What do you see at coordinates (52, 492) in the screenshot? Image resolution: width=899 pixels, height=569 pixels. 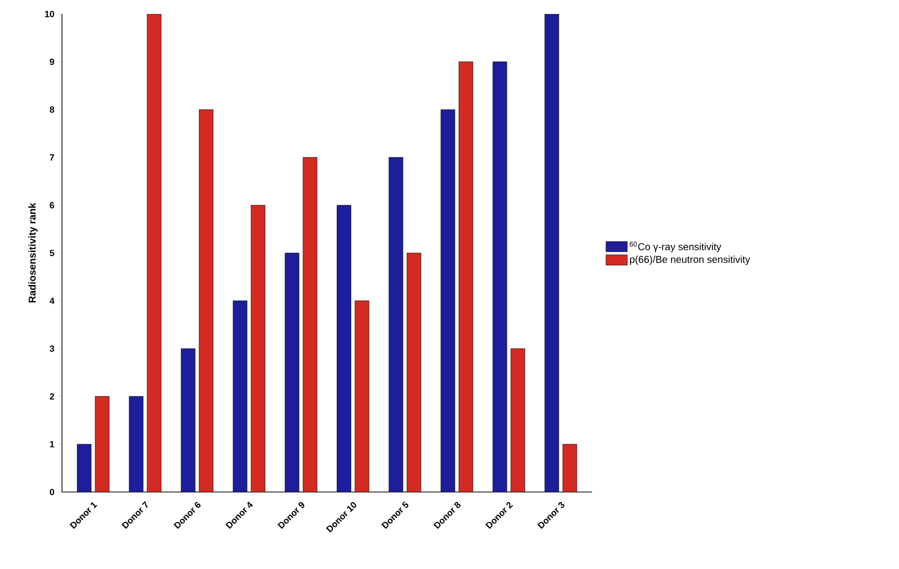 I see `y-tick-label: 0` at bounding box center [52, 492].